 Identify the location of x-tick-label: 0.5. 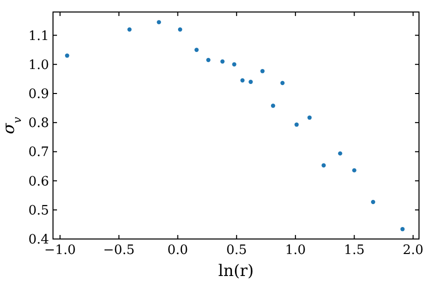
(236, 250).